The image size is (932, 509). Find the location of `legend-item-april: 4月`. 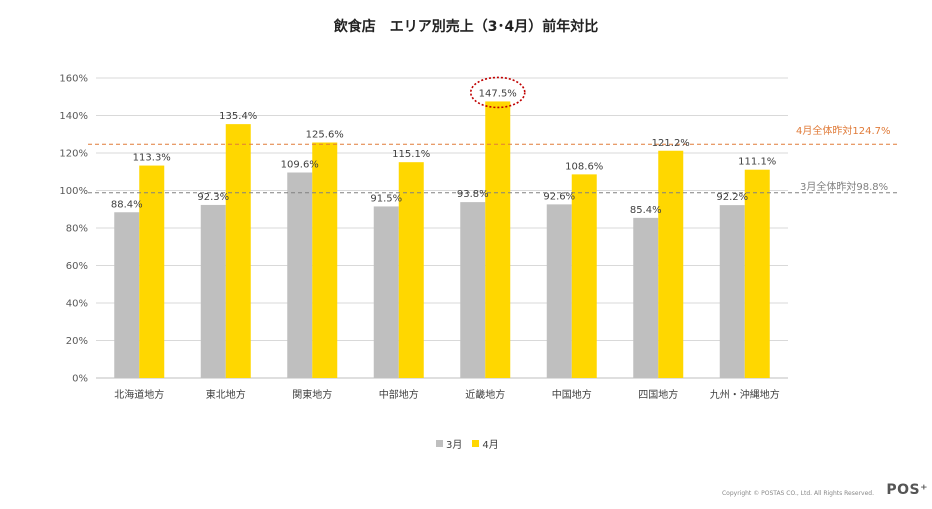

legend-item-april: 4月 is located at coordinates (485, 443).